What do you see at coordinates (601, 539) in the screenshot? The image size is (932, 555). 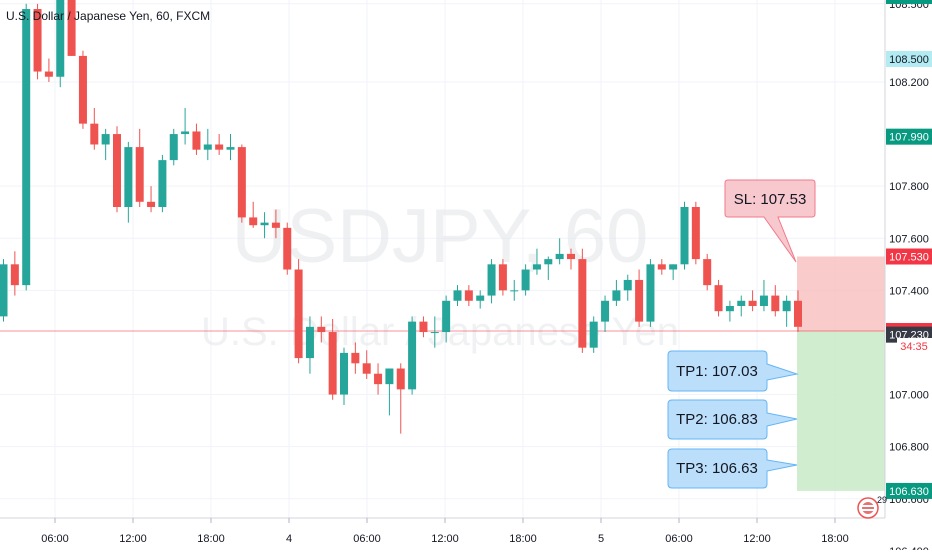 I see `time-tick-label: 5` at bounding box center [601, 539].